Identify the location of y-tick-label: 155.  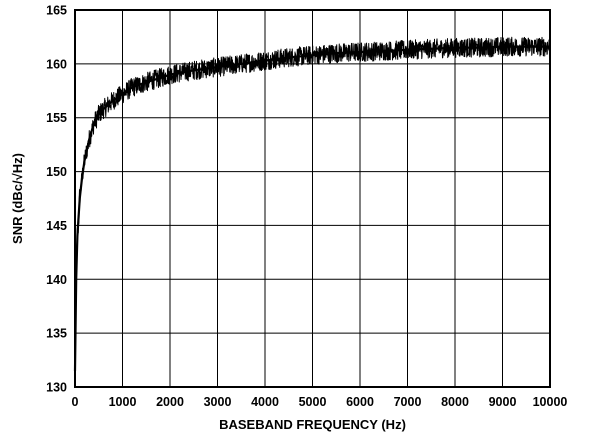
(56, 118).